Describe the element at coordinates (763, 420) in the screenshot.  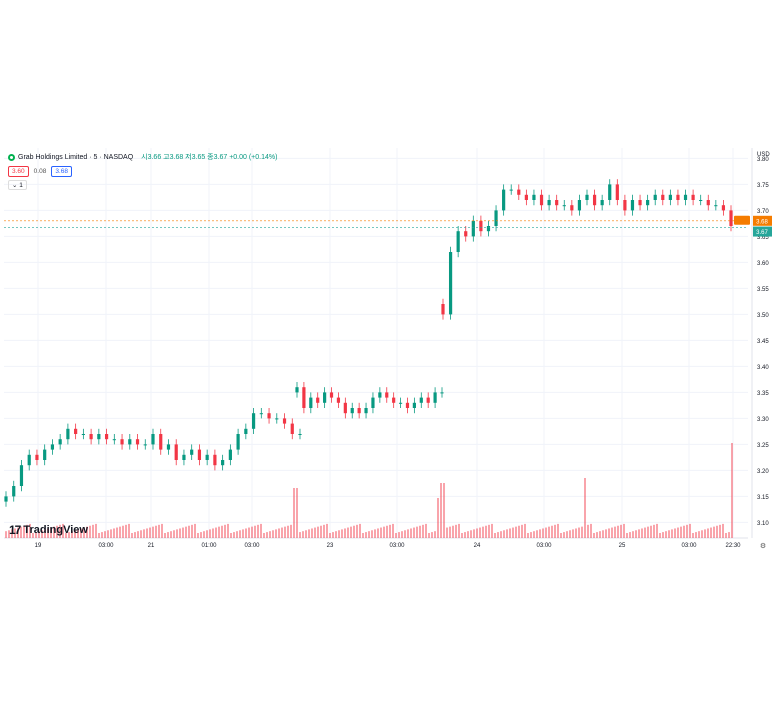
I see `y-tick-label: 3.30` at that location.